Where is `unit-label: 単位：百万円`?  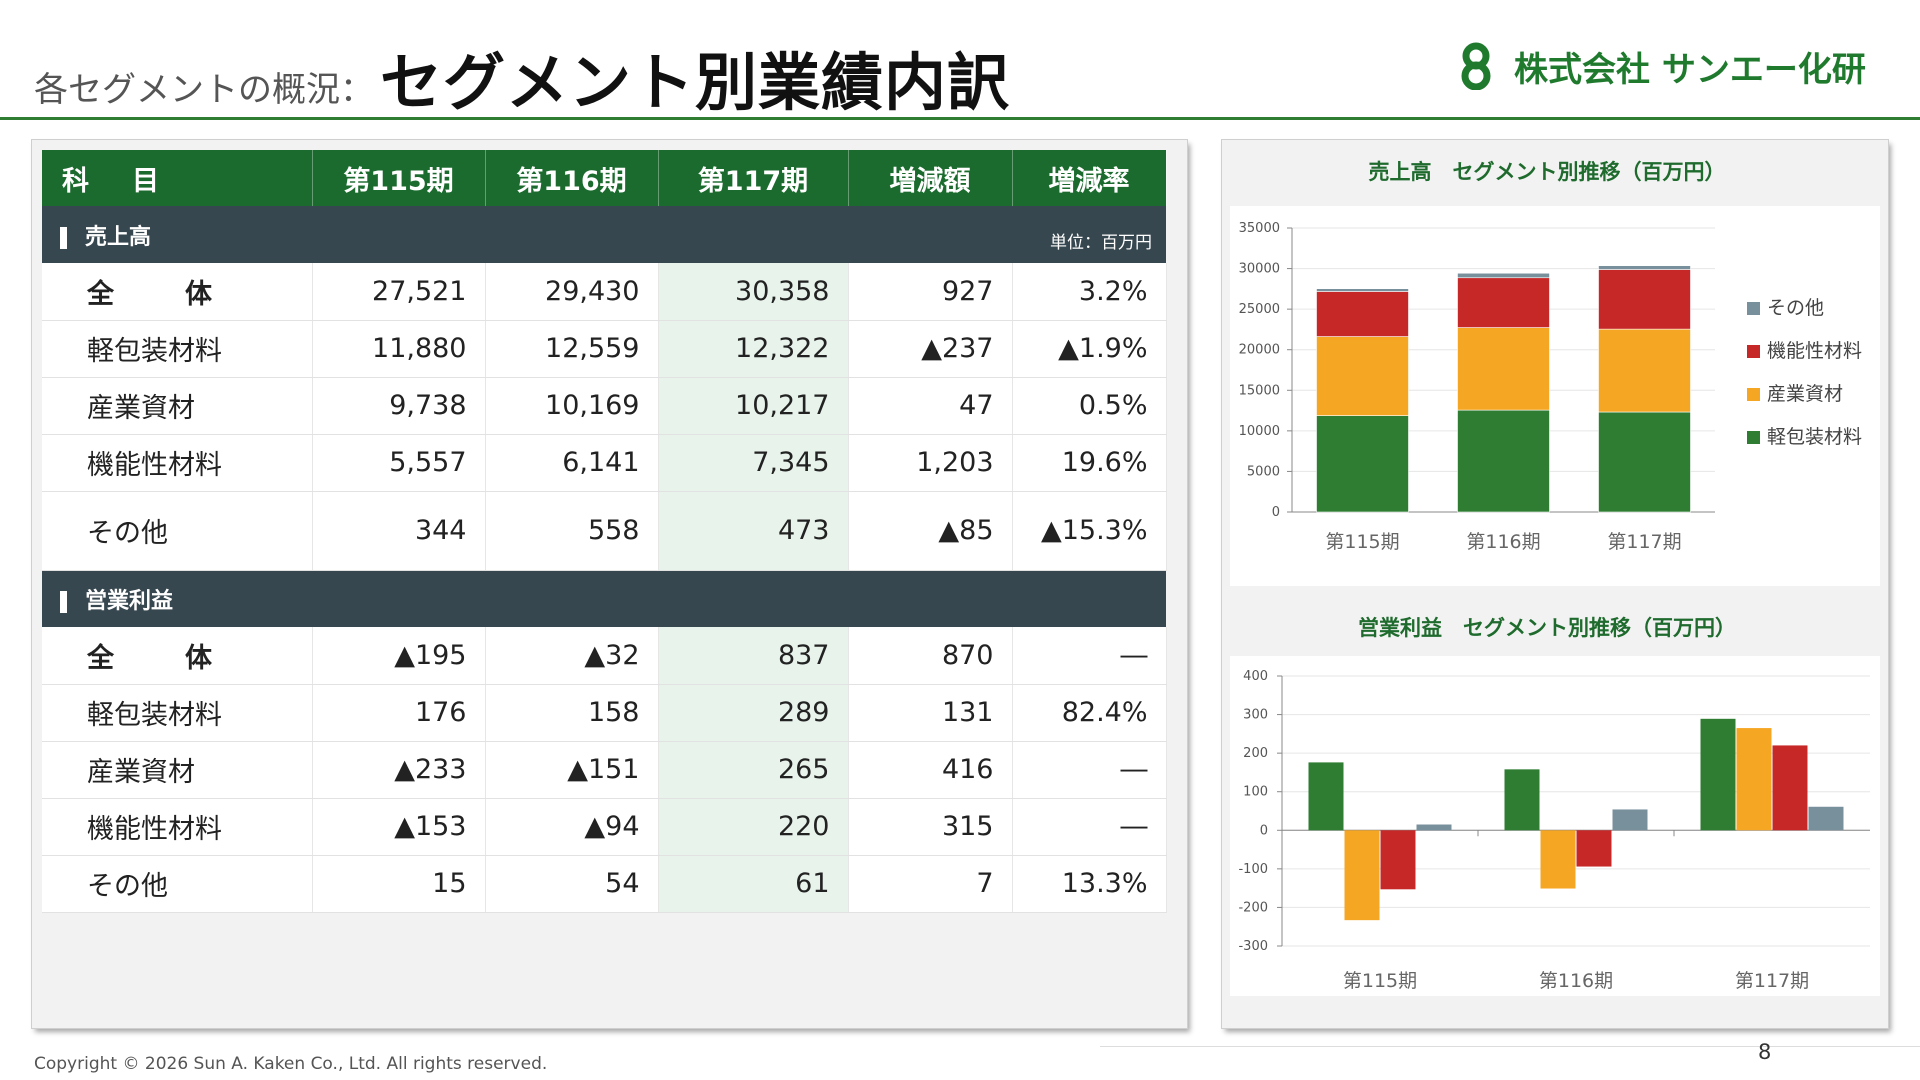
unit-label: 単位：百万円 is located at coordinates (1101, 243).